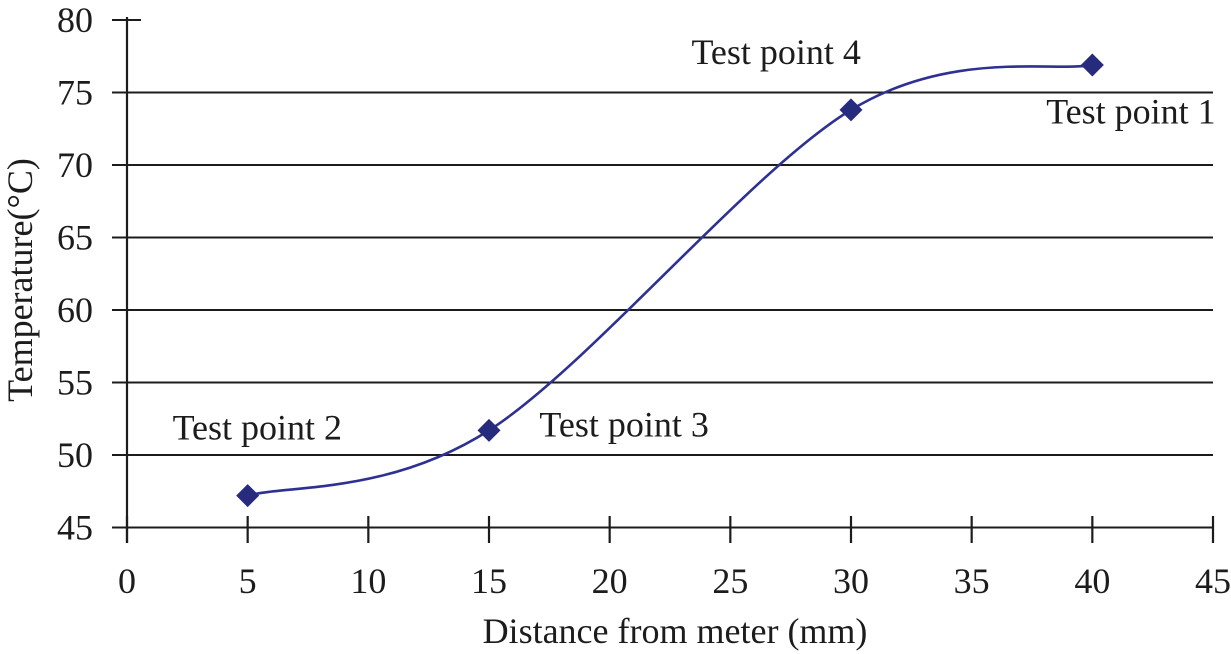 The height and width of the screenshot is (654, 1231). I want to click on x-tick-label: 20, so click(610, 581).